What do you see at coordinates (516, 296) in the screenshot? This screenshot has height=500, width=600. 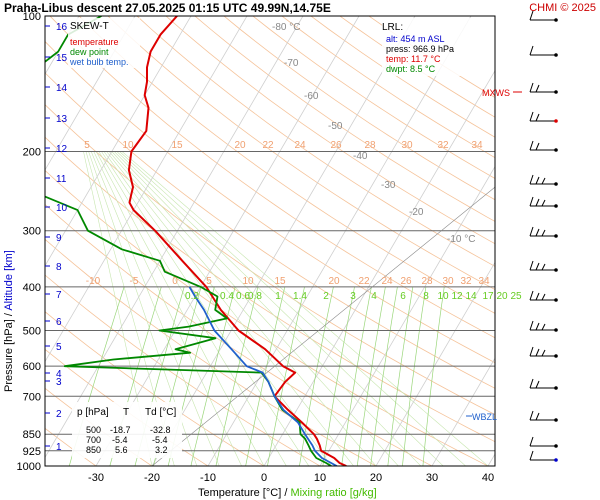 I see `mixing-ratio-label: 25` at bounding box center [516, 296].